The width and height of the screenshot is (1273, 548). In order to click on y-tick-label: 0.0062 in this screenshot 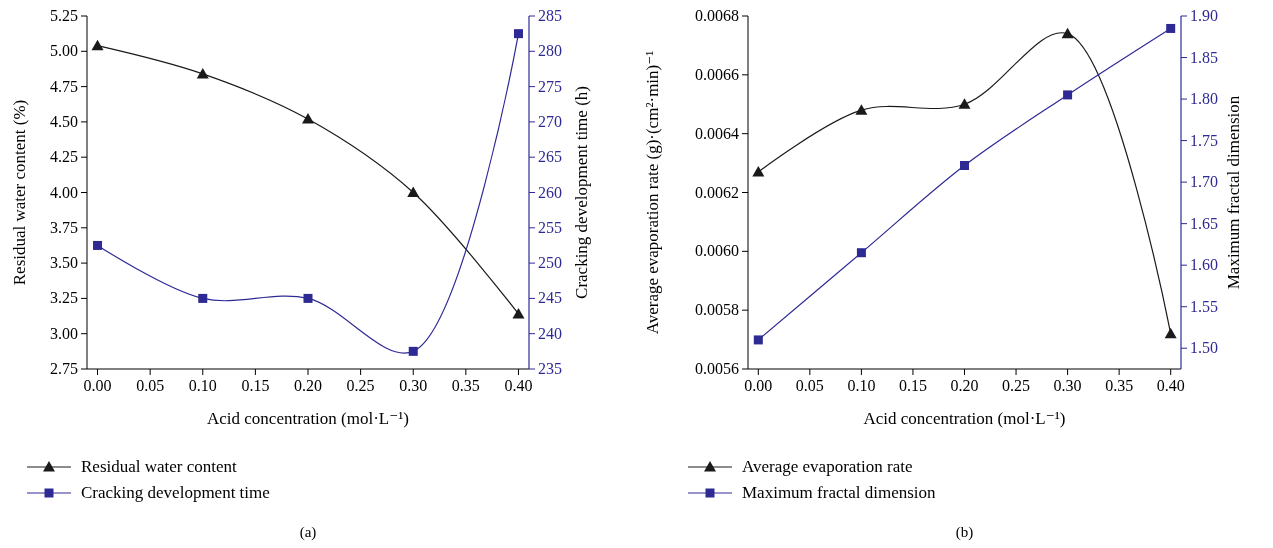, I will do `click(717, 192)`.